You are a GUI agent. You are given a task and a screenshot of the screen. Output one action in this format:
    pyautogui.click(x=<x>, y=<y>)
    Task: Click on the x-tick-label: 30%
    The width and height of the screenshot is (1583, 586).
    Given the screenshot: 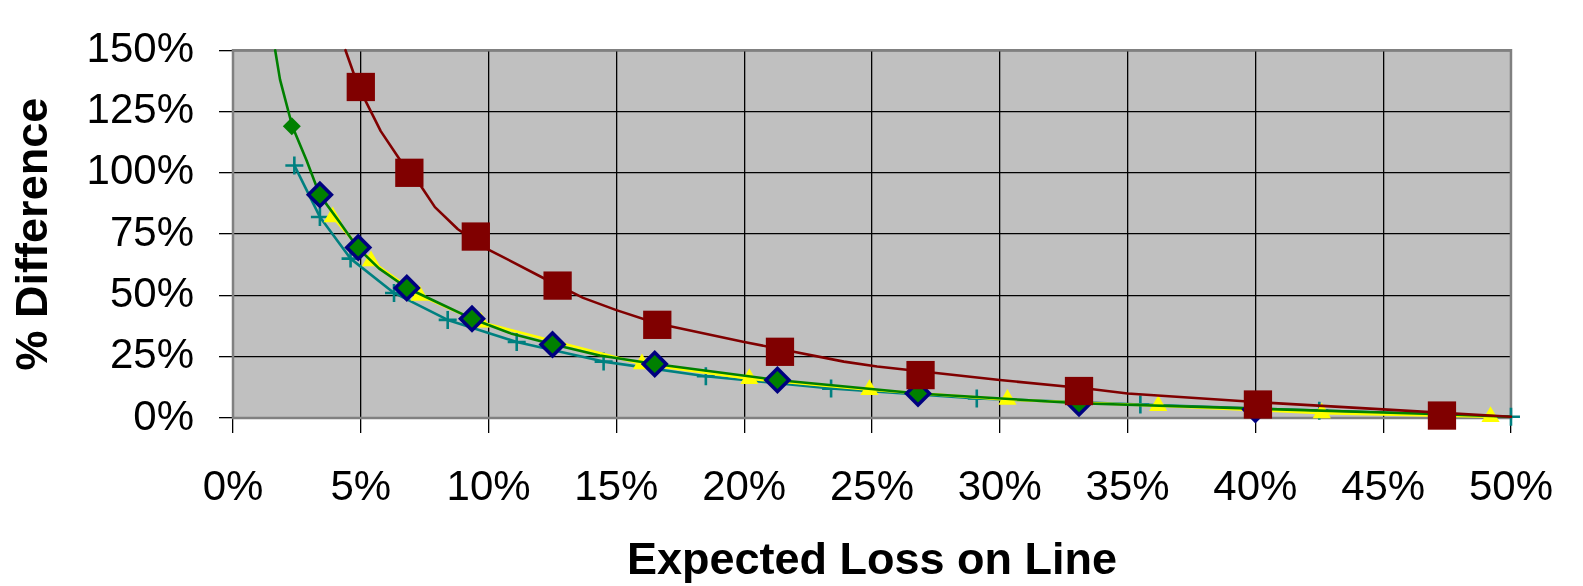 What is the action you would take?
    pyautogui.click(x=999, y=485)
    